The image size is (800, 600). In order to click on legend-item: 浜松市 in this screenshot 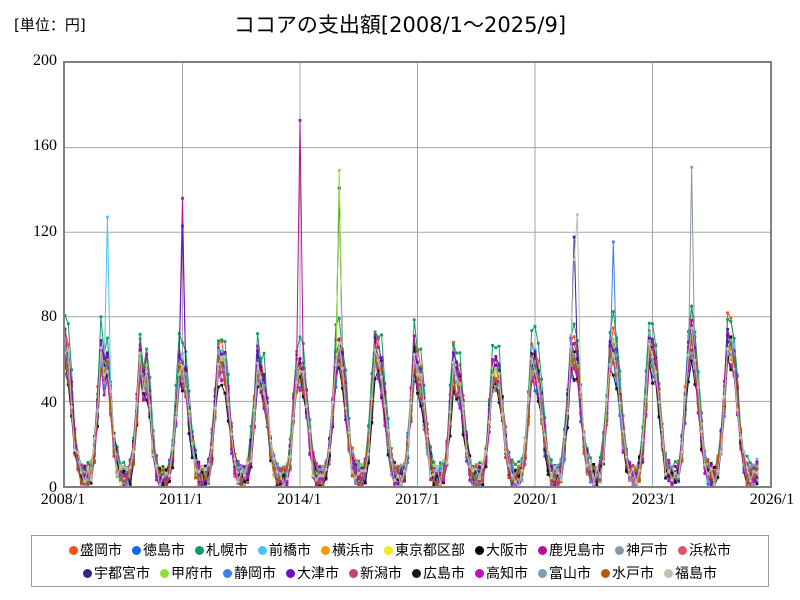, I will do `click(704, 551)`.